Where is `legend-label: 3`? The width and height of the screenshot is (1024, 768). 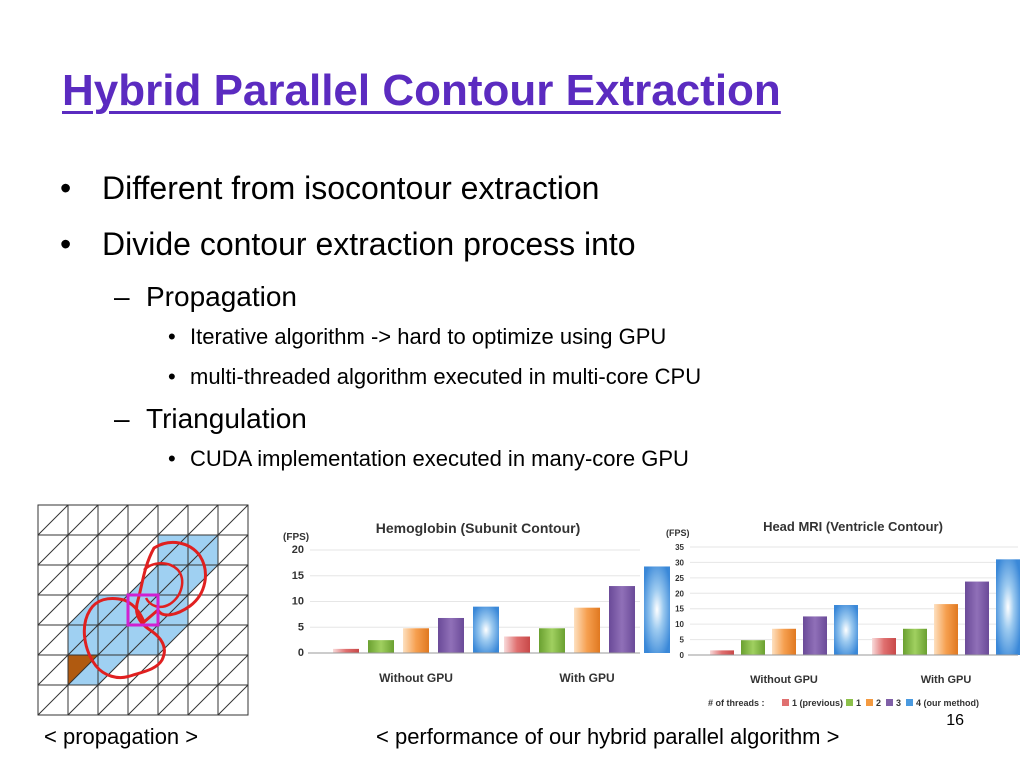
legend-label: 3 is located at coordinates (898, 703).